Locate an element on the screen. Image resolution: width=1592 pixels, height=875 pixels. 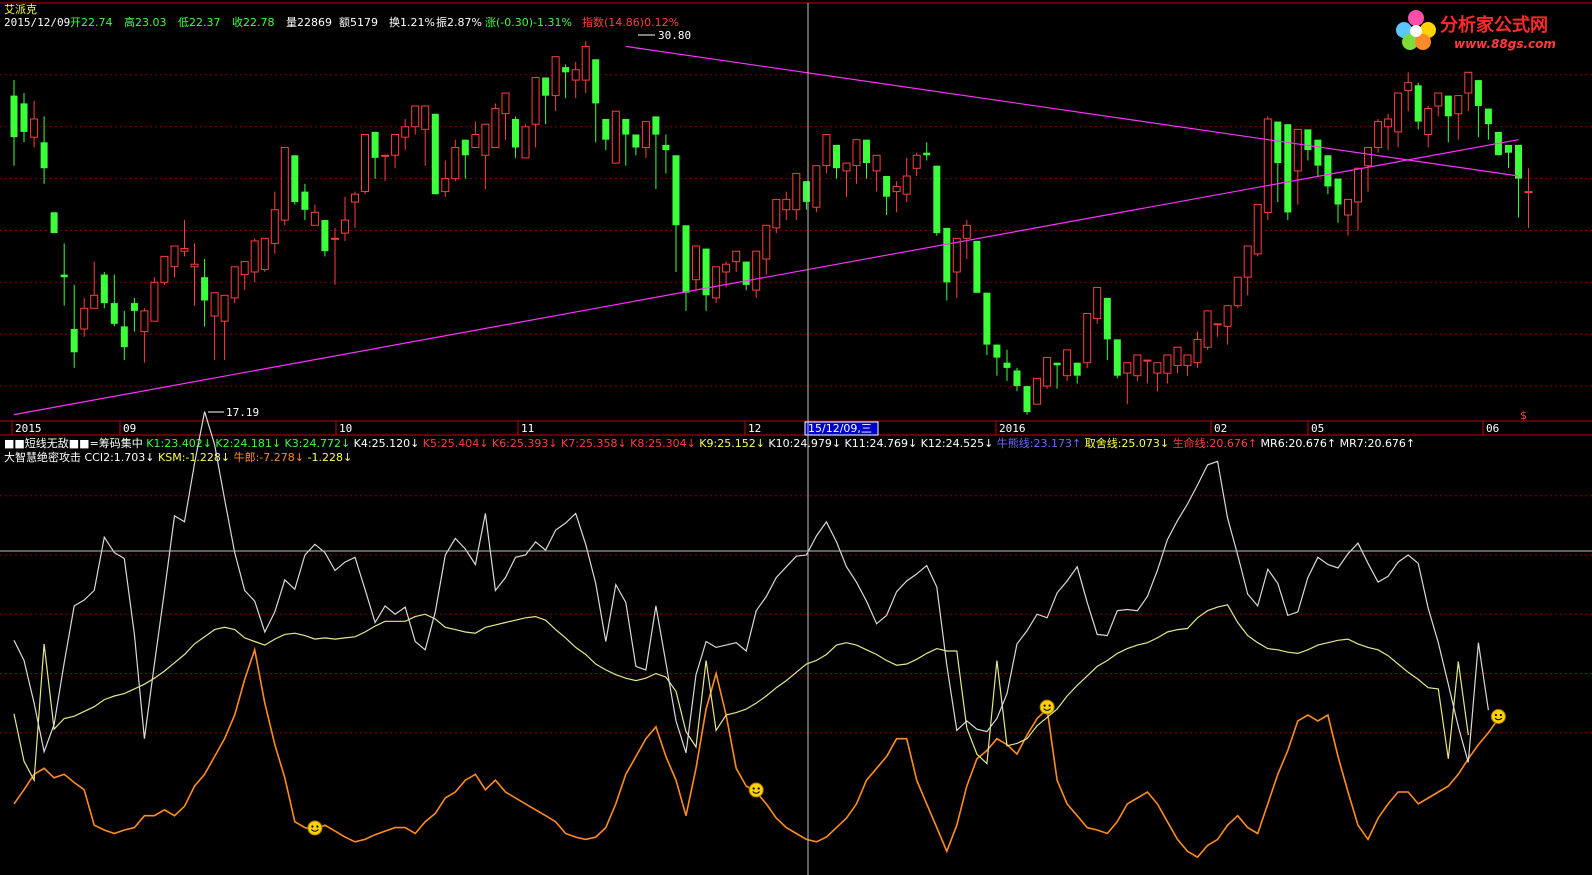
smiley-icon is located at coordinates (1498, 716).